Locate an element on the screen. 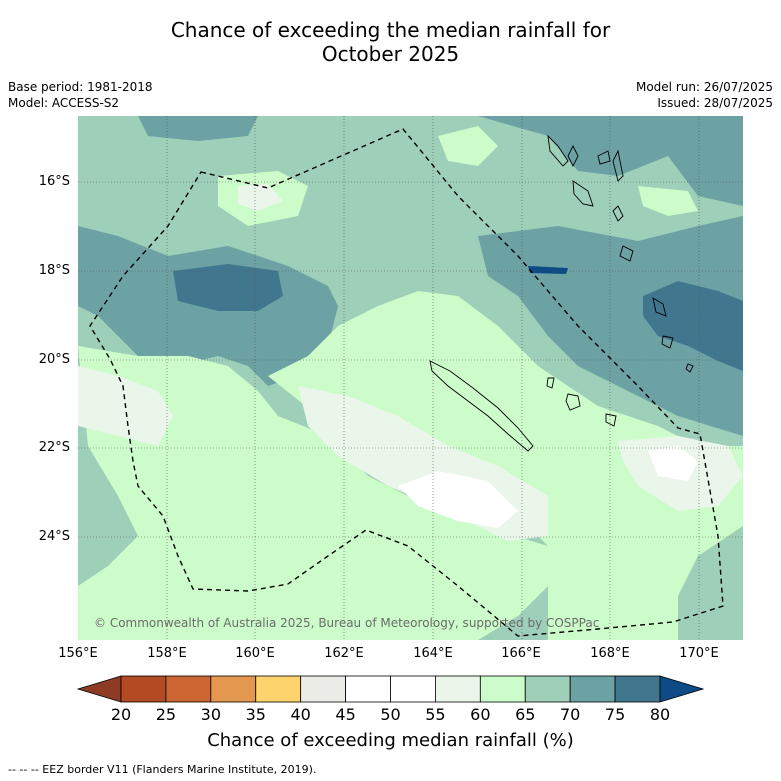 The height and width of the screenshot is (781, 781). lat-label-16s: 16°S is located at coordinates (54, 181).